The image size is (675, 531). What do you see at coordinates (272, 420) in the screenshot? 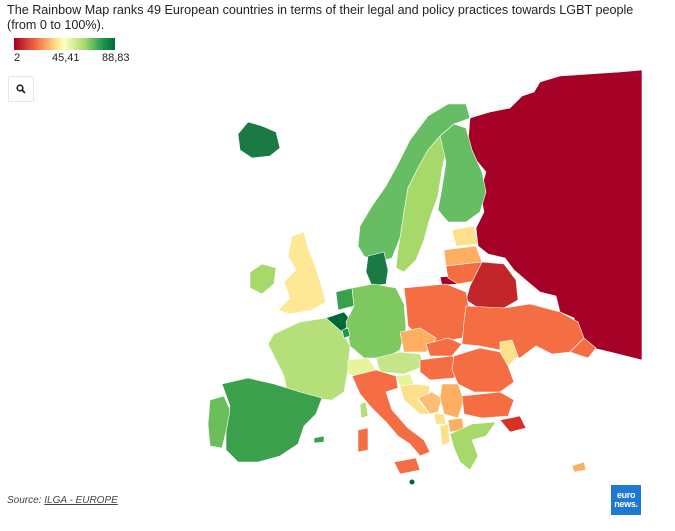
I see `region-spain` at bounding box center [272, 420].